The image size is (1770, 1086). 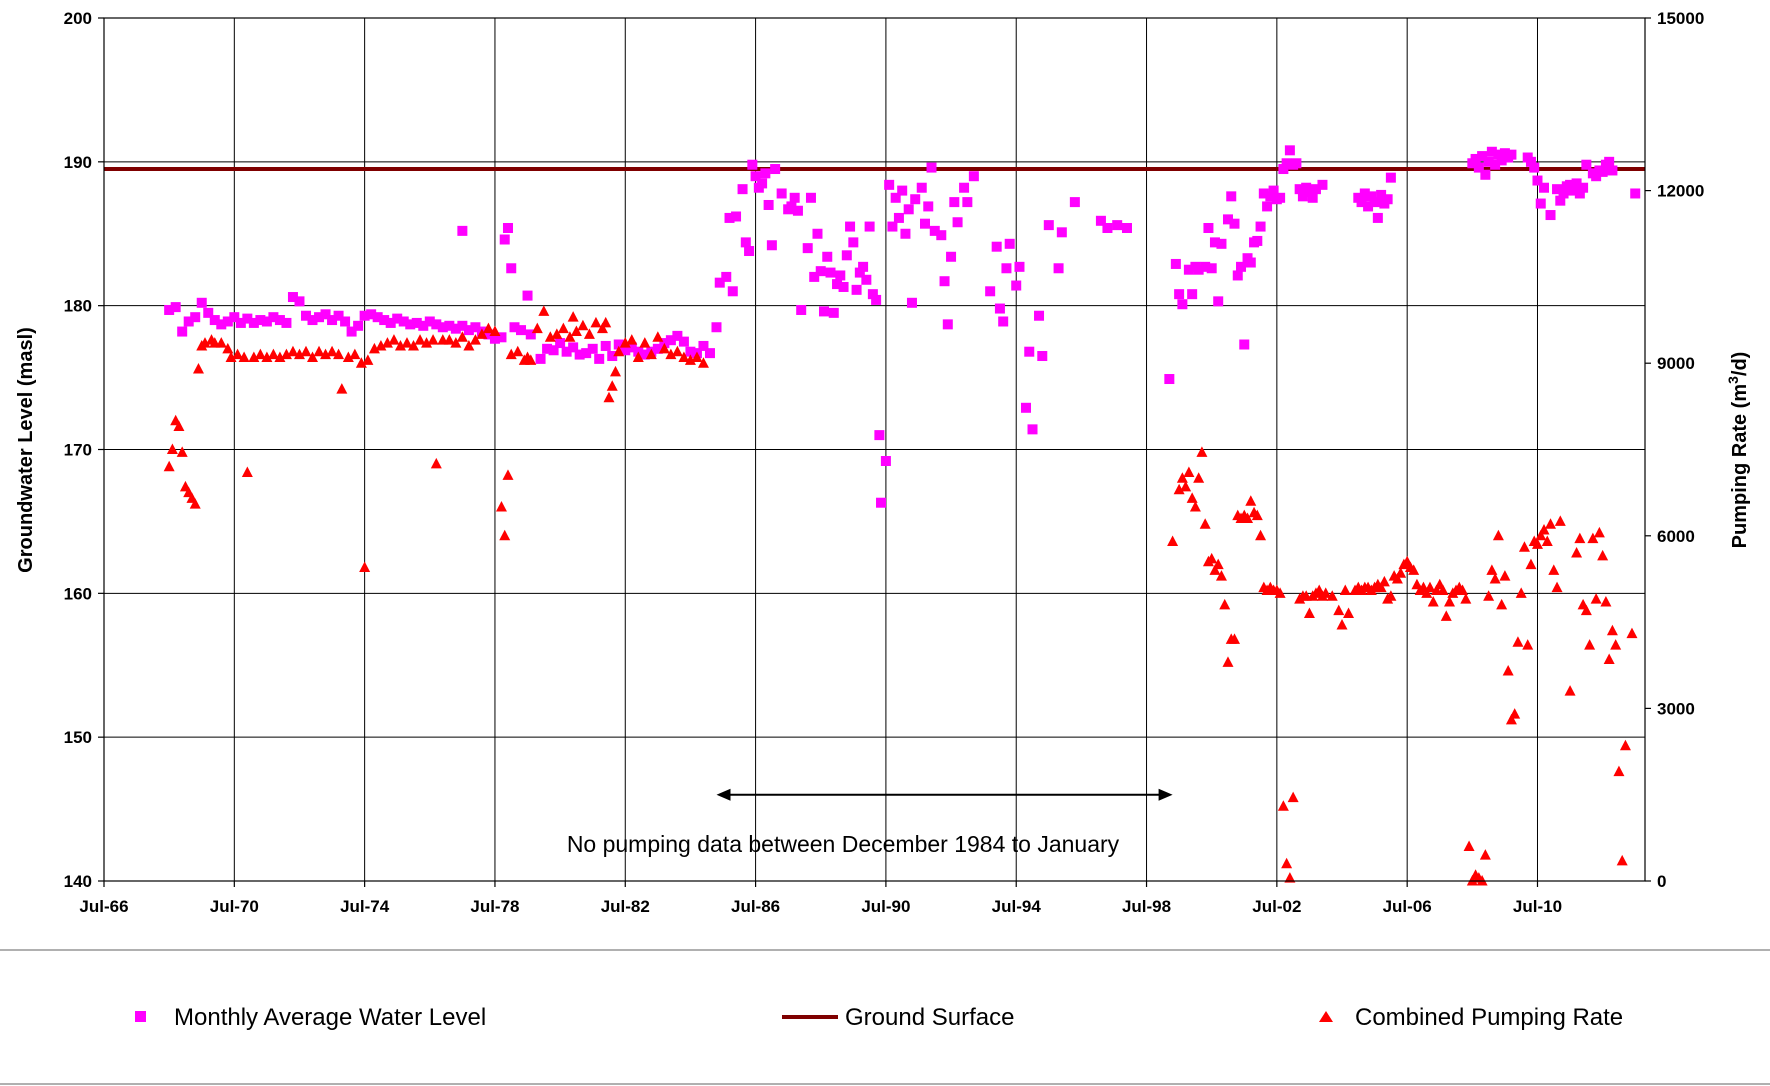 I want to click on y2-axis-title-end: /d), so click(x=1740, y=364).